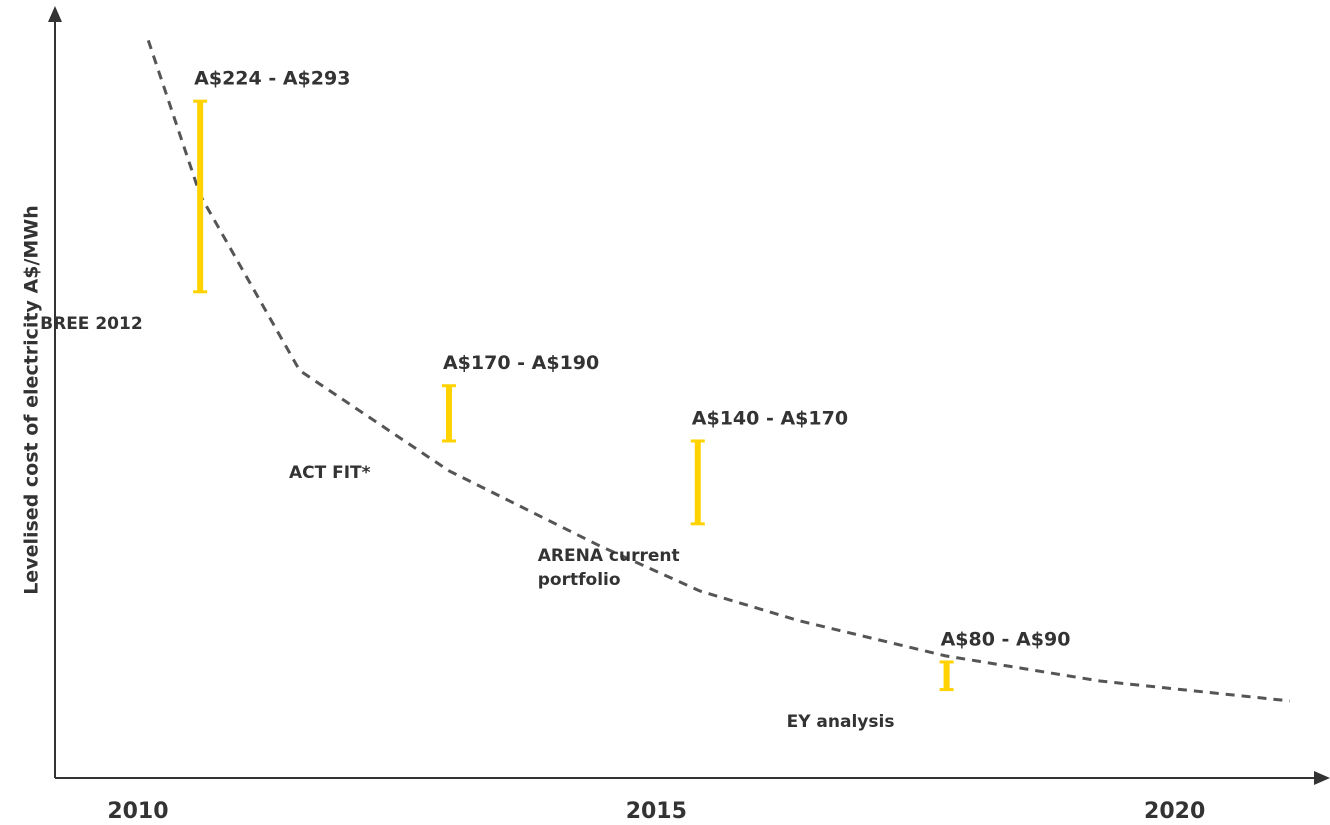 The width and height of the screenshot is (1330, 825). Describe the element at coordinates (608, 567) in the screenshot. I see `category-label: ARENA current portfolio` at that location.